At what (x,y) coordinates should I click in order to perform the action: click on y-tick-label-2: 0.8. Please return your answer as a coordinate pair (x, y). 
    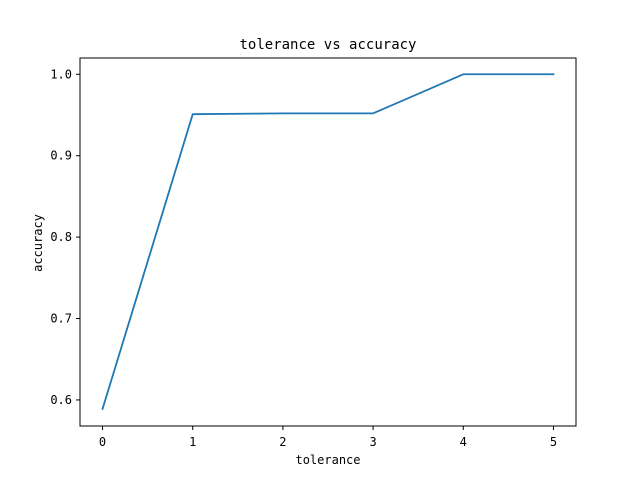
    Looking at the image, I should click on (61, 237).